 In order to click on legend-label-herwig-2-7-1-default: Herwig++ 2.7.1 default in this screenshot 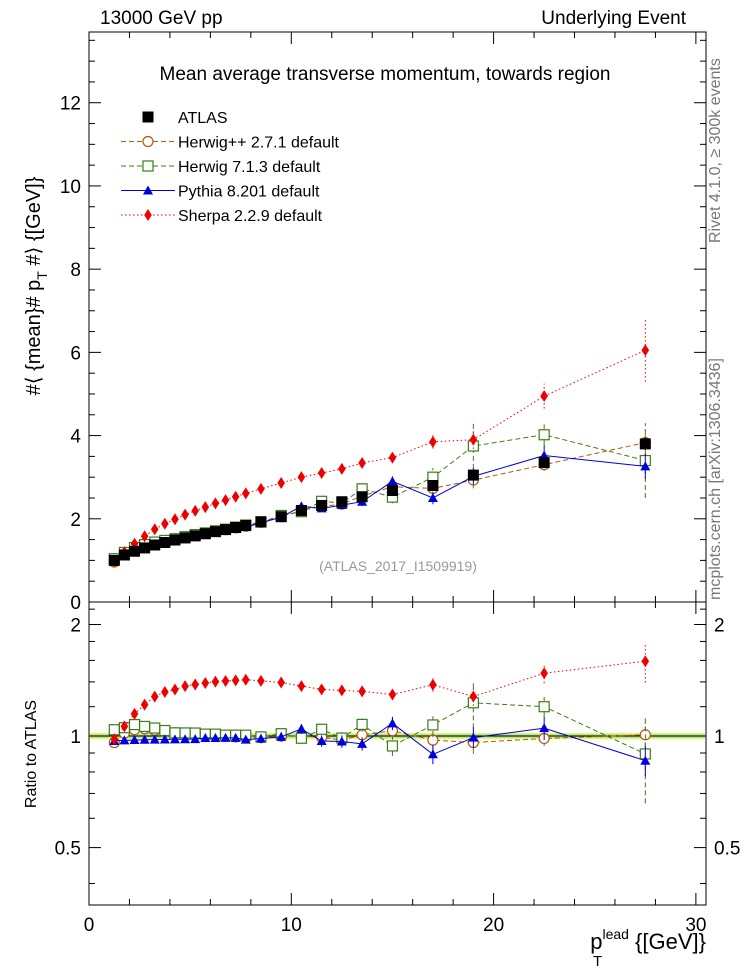, I will do `click(259, 143)`.